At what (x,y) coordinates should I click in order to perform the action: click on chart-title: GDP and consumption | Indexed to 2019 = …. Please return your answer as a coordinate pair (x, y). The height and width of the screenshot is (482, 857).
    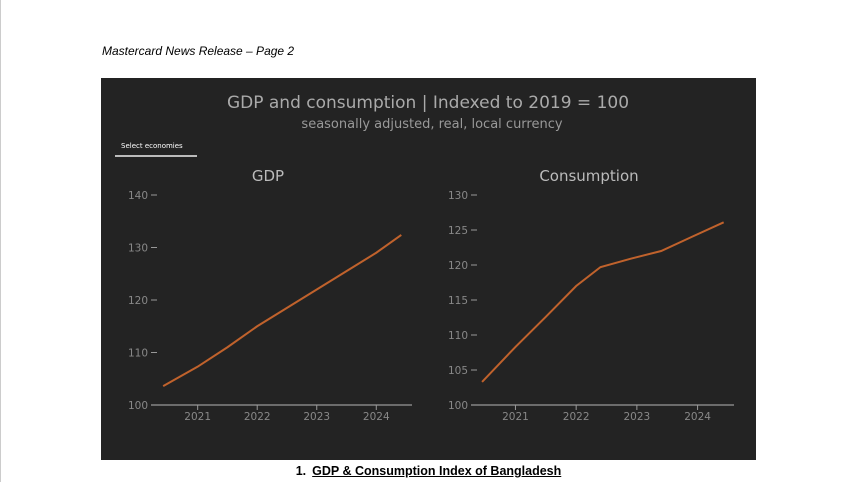
    Looking at the image, I should click on (428, 103).